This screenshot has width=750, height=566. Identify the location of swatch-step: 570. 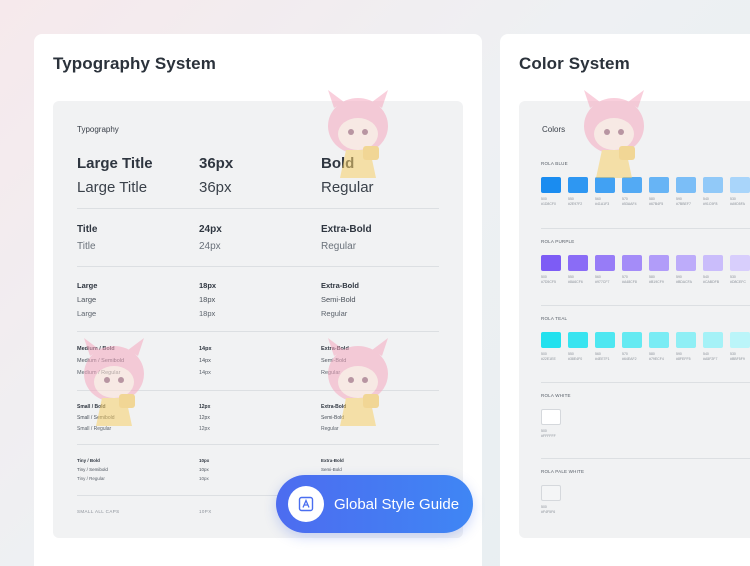
(625, 199).